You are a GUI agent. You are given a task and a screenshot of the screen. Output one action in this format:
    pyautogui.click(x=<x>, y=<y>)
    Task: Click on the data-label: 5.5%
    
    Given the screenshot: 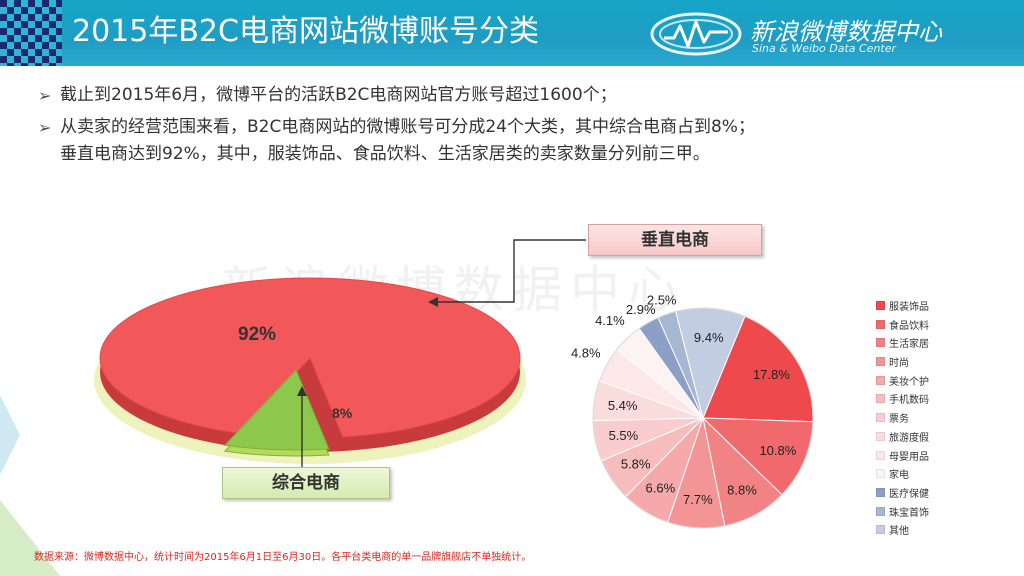 What is the action you would take?
    pyautogui.click(x=624, y=435)
    